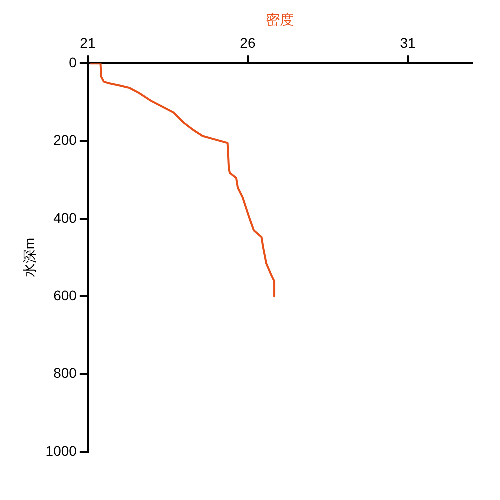  I want to click on x-tick-label: 21, so click(88, 43).